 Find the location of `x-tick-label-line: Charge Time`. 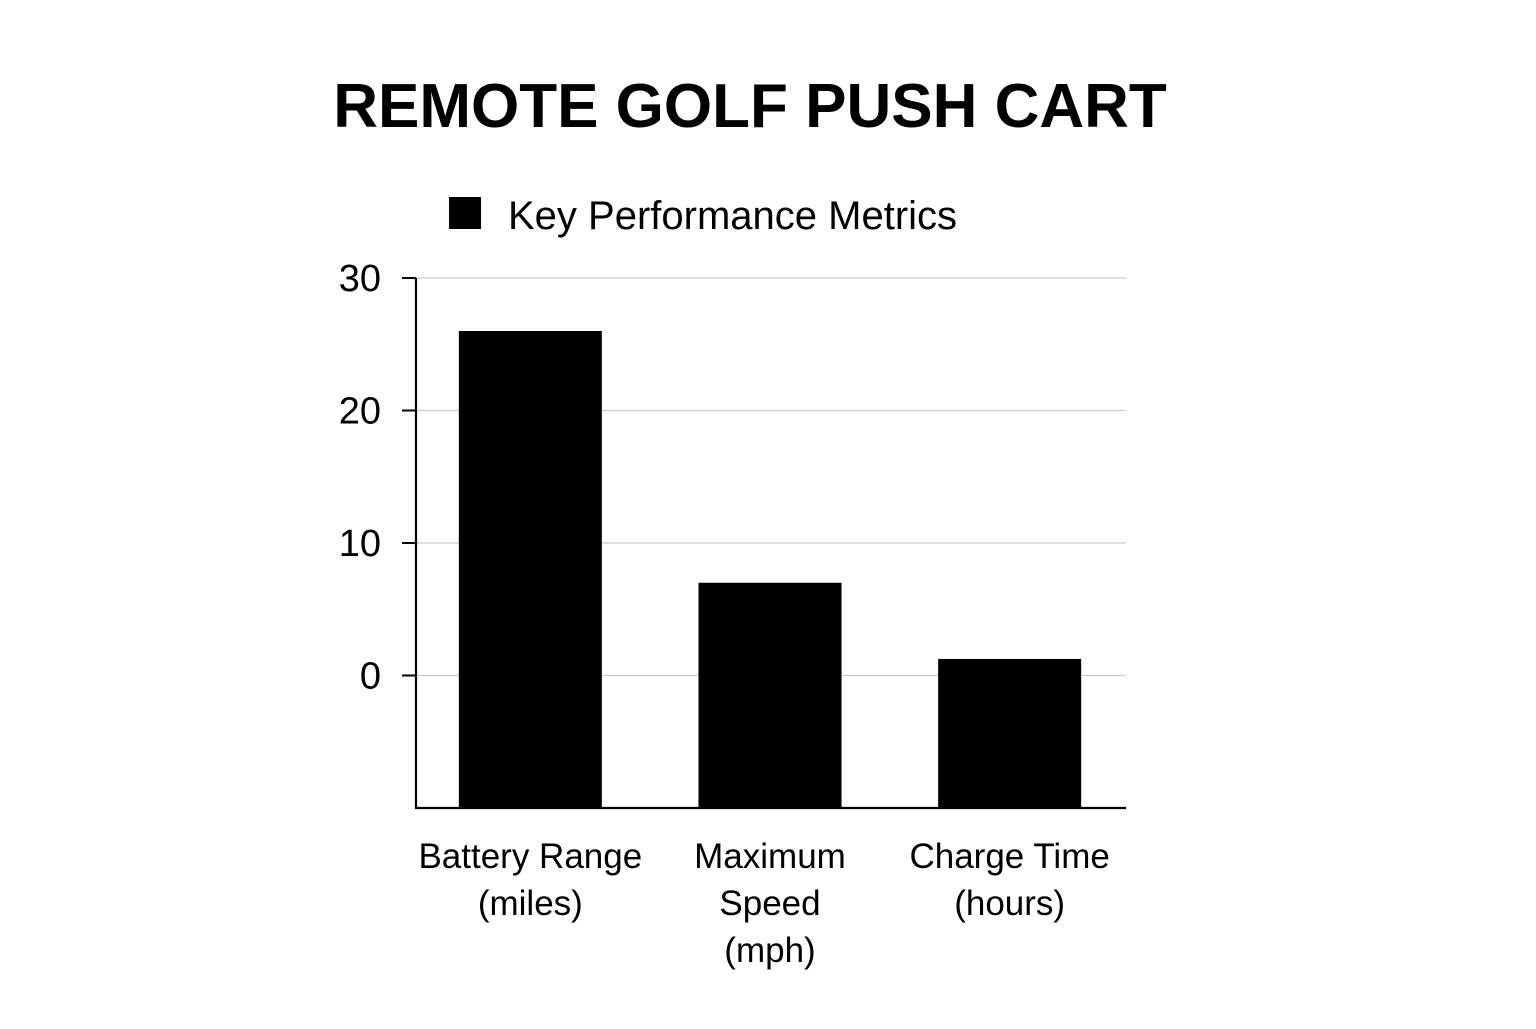

x-tick-label-line: Charge Time is located at coordinates (1009, 856).